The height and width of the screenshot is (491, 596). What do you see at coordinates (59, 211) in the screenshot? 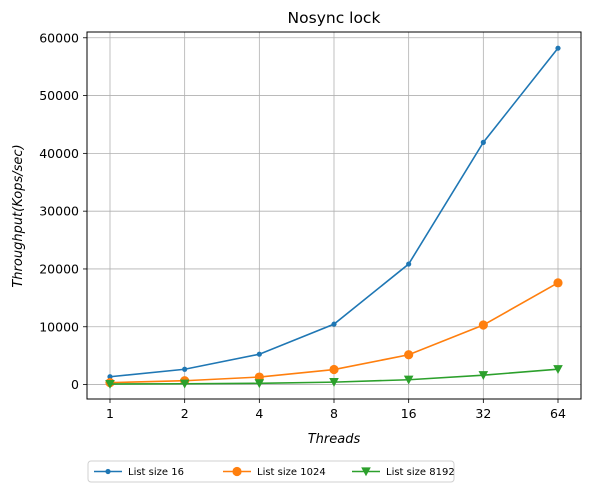
I see `y-tick-label: 30000` at bounding box center [59, 211].